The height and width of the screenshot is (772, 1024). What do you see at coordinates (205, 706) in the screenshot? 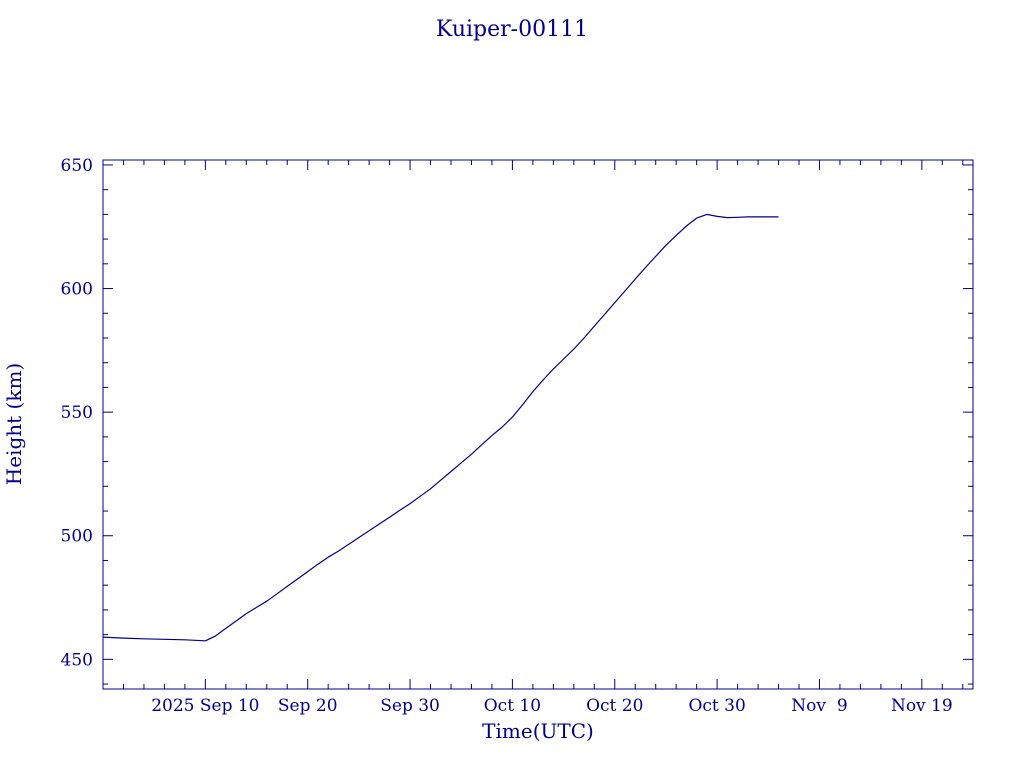
I see `x-tick-label: 2025 Sep 10` at bounding box center [205, 706].